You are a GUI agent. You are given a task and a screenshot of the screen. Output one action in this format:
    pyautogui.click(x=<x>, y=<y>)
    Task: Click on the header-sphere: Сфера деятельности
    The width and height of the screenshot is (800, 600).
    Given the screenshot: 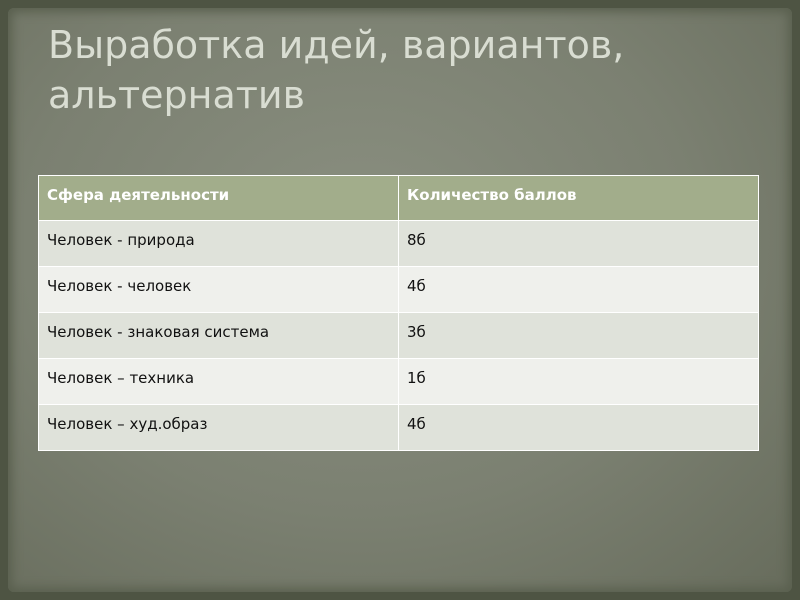 What is the action you would take?
    pyautogui.click(x=218, y=198)
    